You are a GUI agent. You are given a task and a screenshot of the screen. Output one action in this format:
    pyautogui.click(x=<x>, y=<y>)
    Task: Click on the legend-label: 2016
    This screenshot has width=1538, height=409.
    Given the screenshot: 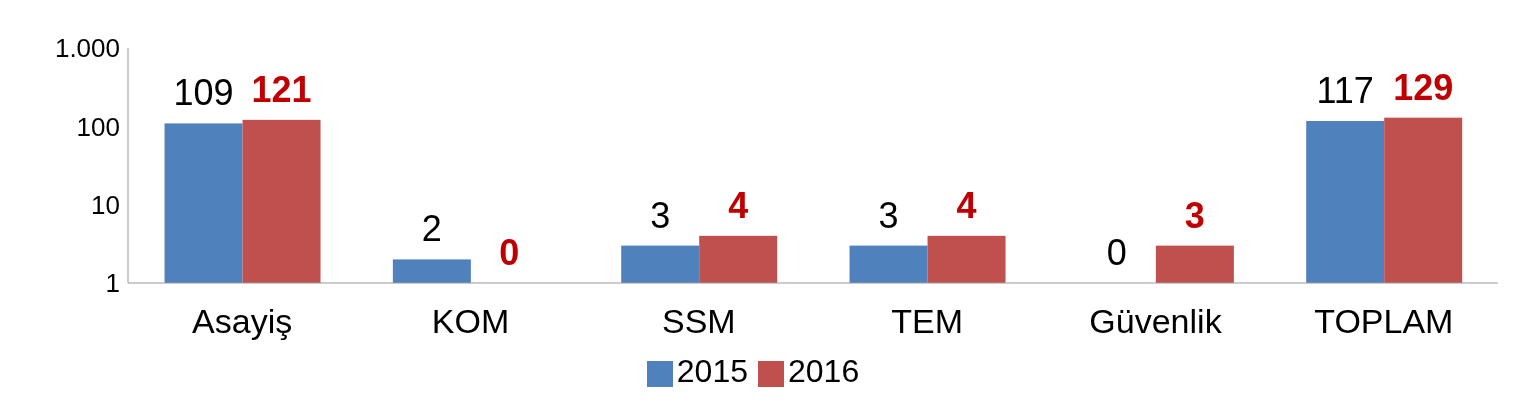 What is the action you would take?
    pyautogui.click(x=824, y=371)
    